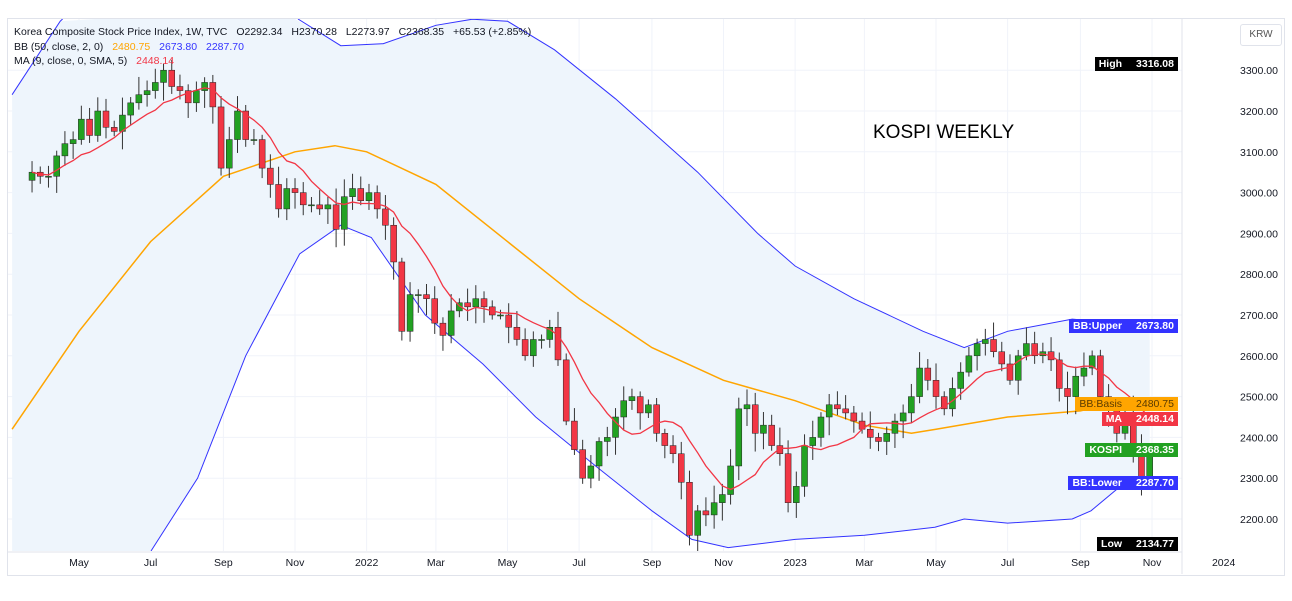 The width and height of the screenshot is (1292, 601). What do you see at coordinates (1259, 71) in the screenshot?
I see `y-tick-label: 3300.00` at bounding box center [1259, 71].